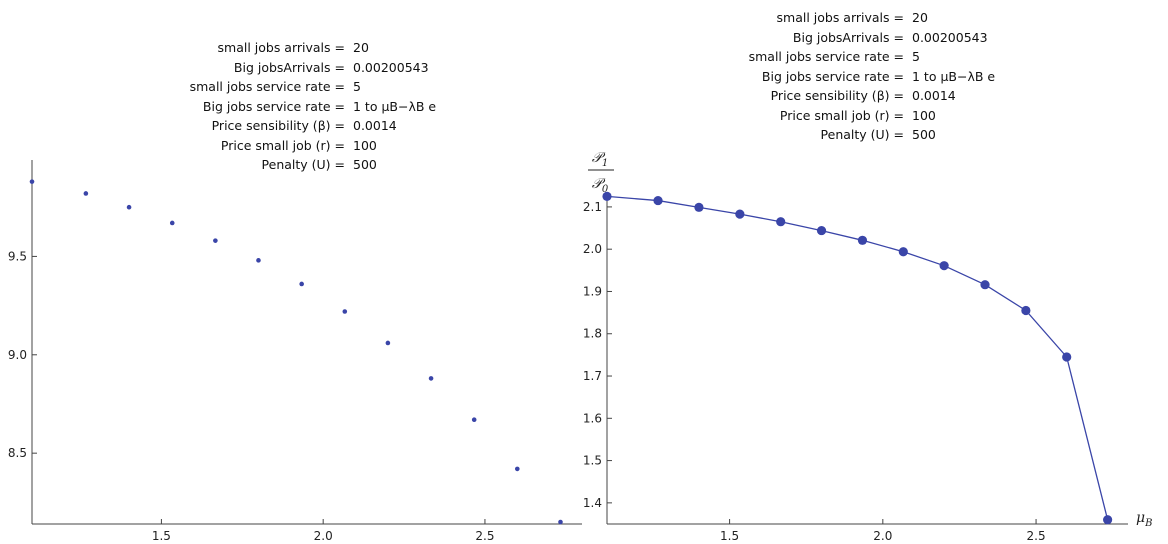 The height and width of the screenshot is (544, 1168). Describe the element at coordinates (600, 185) in the screenshot. I see `y-label-denominator: 𝒫0` at that location.